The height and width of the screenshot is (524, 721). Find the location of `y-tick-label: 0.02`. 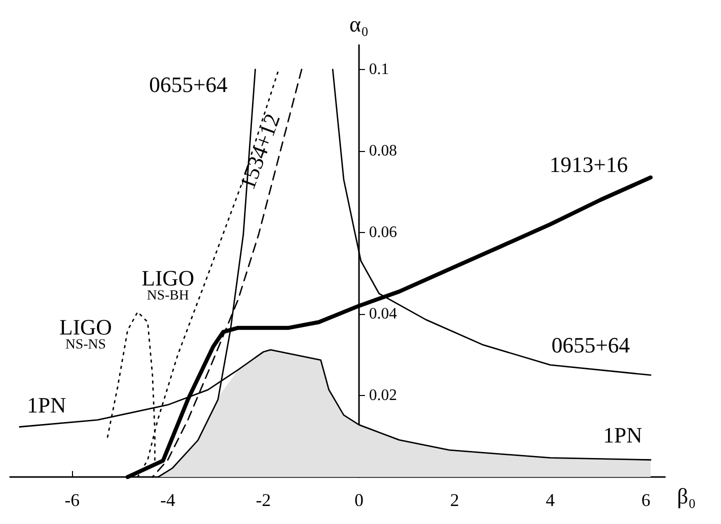

y-tick-label: 0.02 is located at coordinates (383, 395).